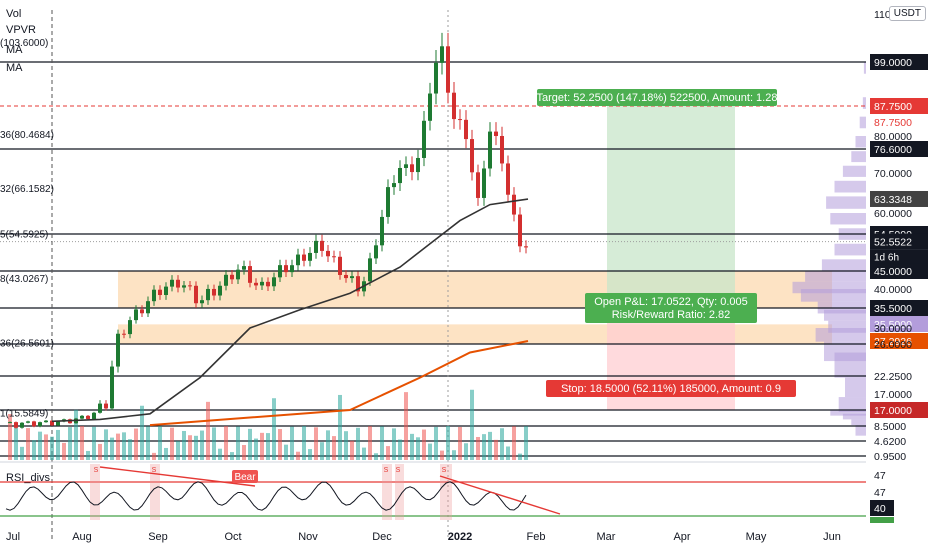 Image resolution: width=932 pixels, height=550 pixels. Describe the element at coordinates (24, 235) in the screenshot. I see `left-level-label-3: 5(54.5925)` at that location.